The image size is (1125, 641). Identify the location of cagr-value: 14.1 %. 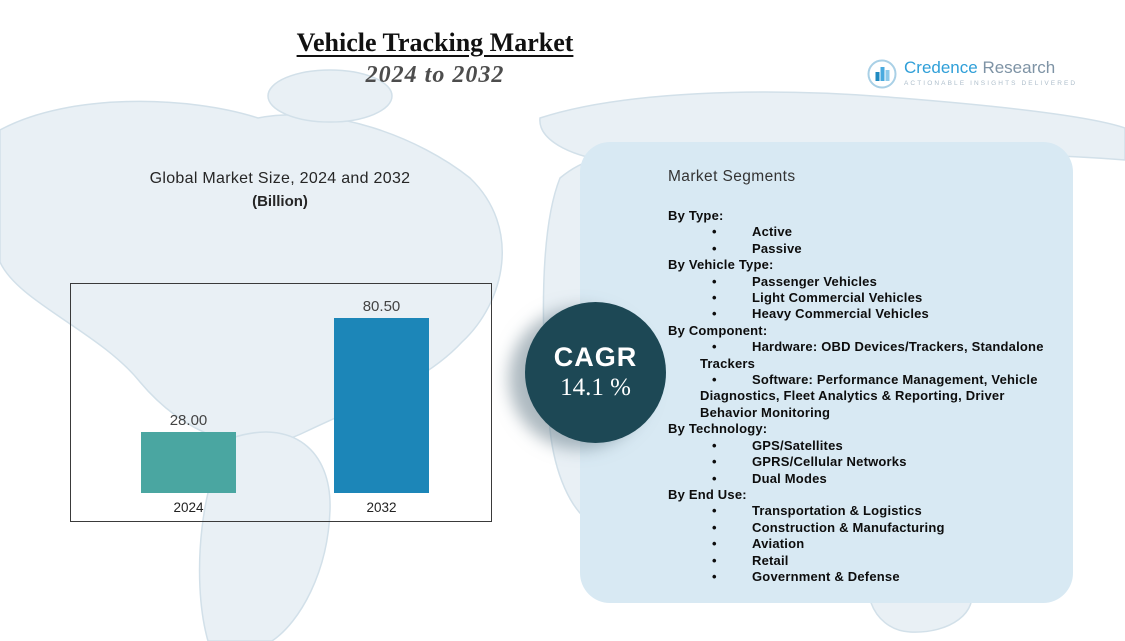
(595, 387).